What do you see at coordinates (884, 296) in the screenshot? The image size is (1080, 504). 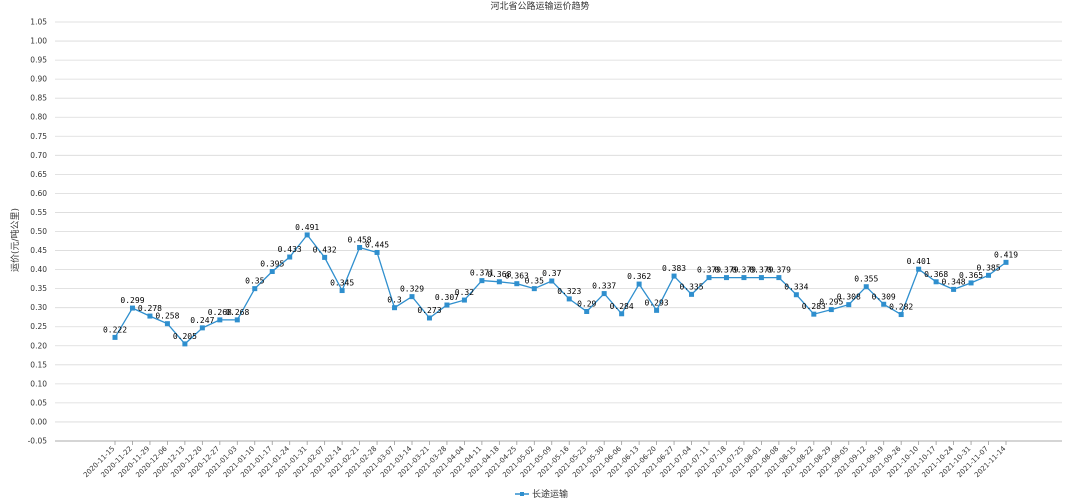 I see `data-label: 0.309` at bounding box center [884, 296].